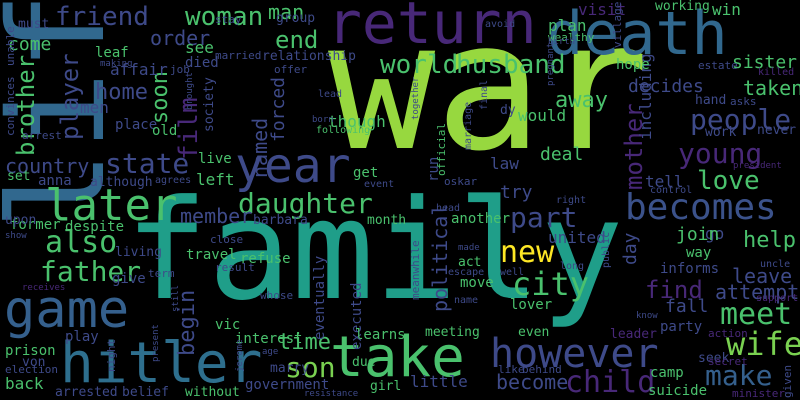 The width and height of the screenshot is (800, 400). Describe the element at coordinates (440, 257) in the screenshot. I see `word-political: political` at that location.